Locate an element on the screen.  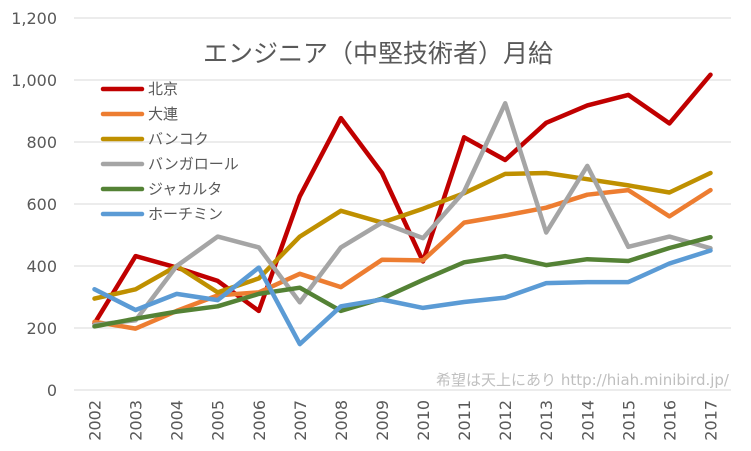
x-tick-label: 2004 is located at coordinates (177, 420).